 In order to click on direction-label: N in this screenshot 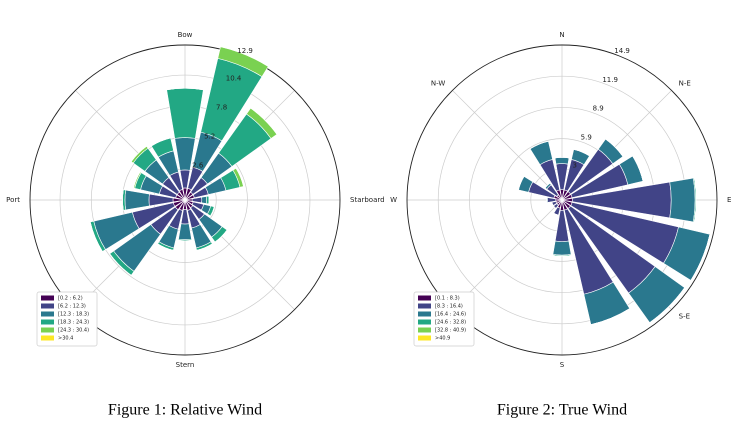, I will do `click(561, 35)`.